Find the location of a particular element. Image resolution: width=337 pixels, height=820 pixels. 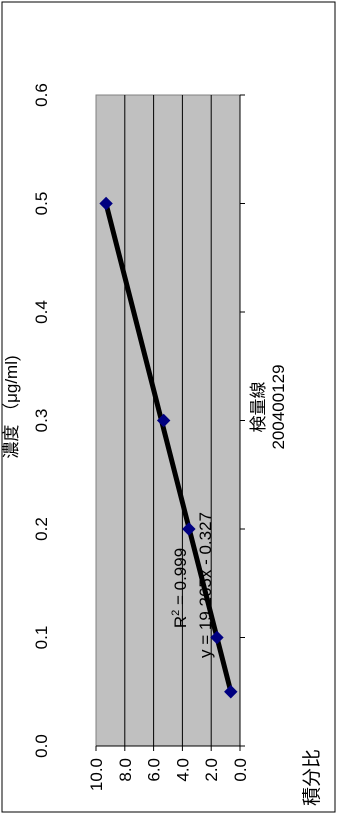

y-tick-label: 8.0 is located at coordinates (125, 770).